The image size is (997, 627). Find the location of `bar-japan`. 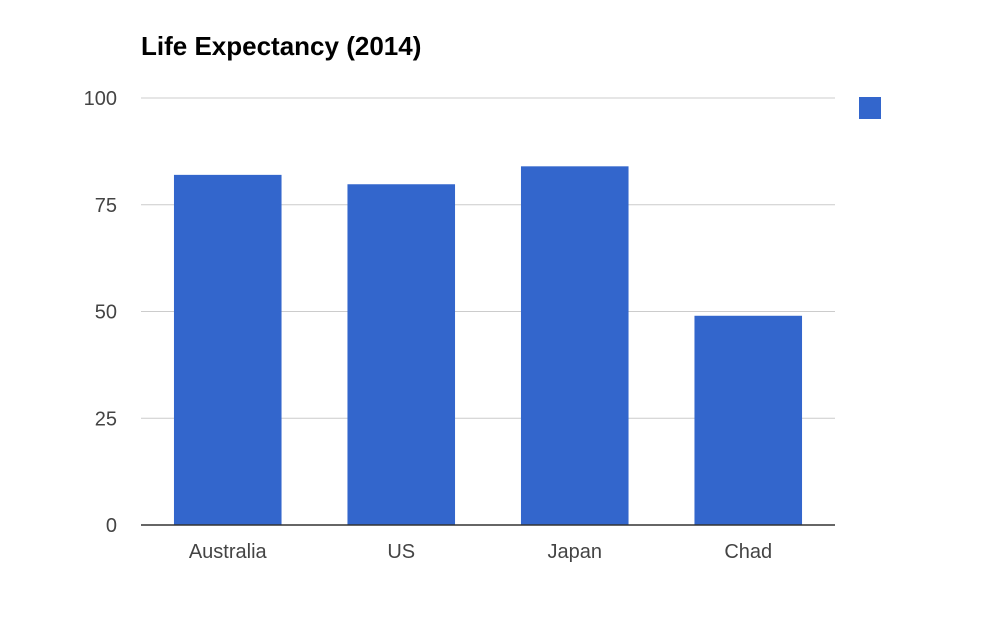

bar-japan is located at coordinates (574, 345).